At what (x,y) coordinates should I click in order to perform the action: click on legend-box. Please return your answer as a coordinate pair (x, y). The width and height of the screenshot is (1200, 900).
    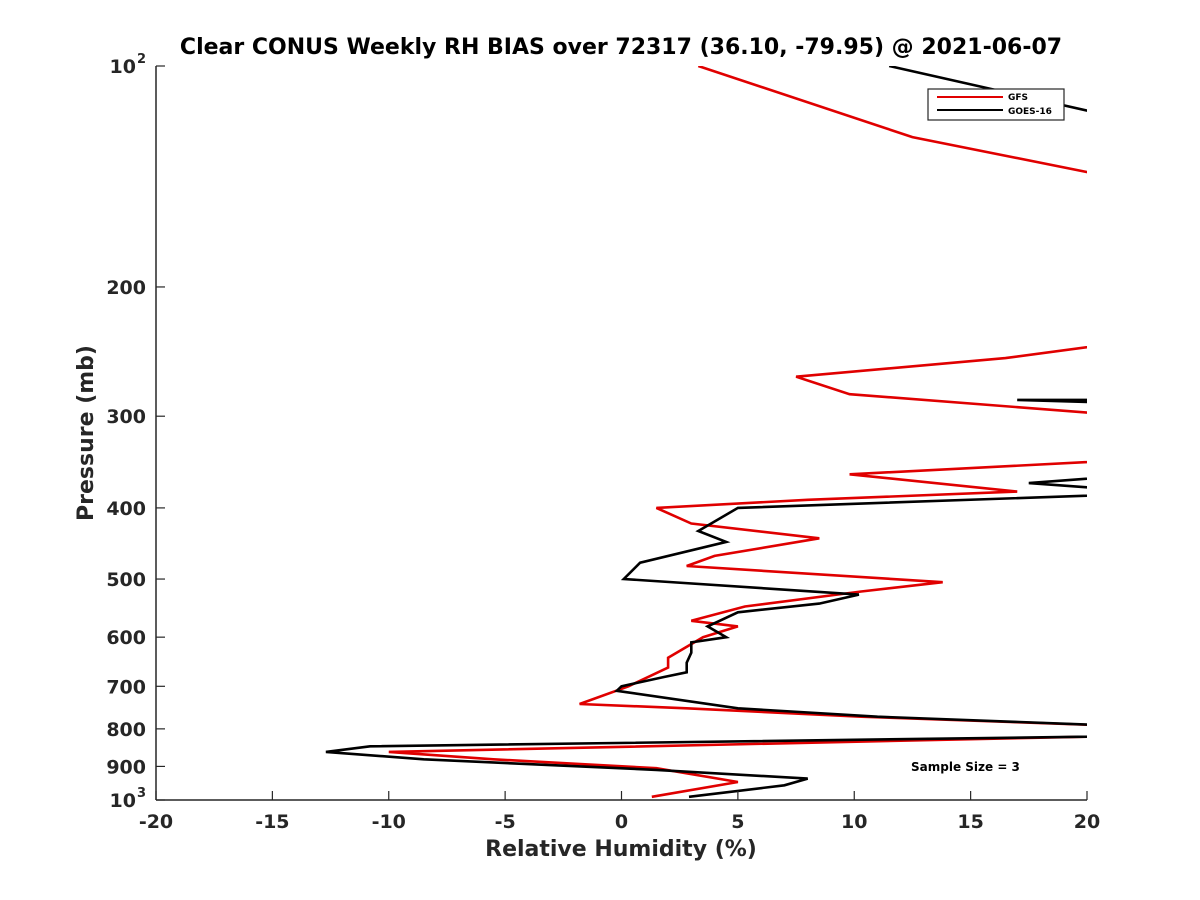
    Looking at the image, I should click on (996, 104).